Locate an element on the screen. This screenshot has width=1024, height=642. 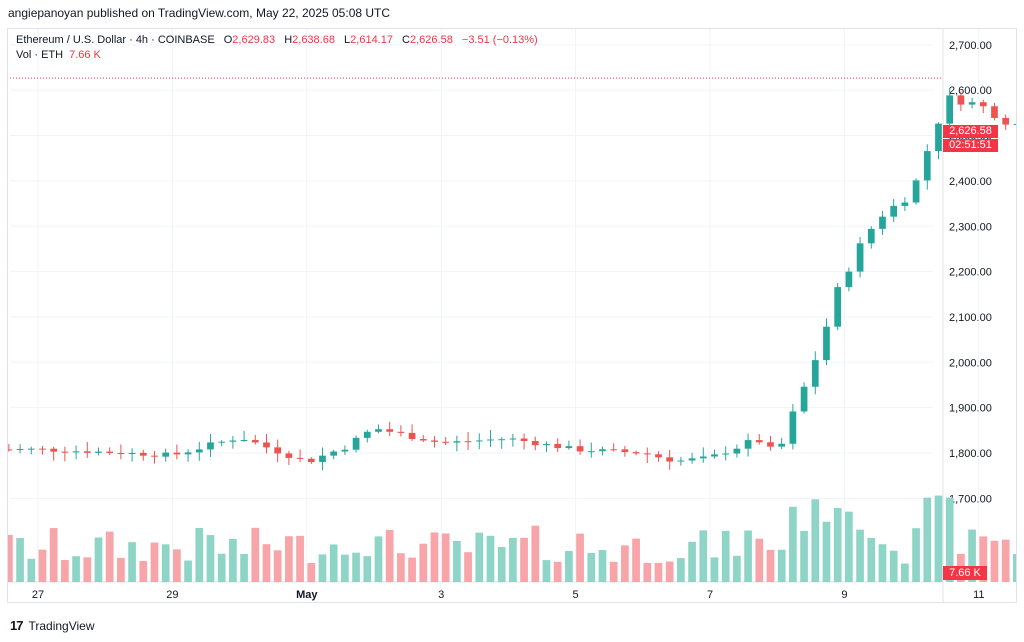
x-tick-label: 29 is located at coordinates (172, 595).